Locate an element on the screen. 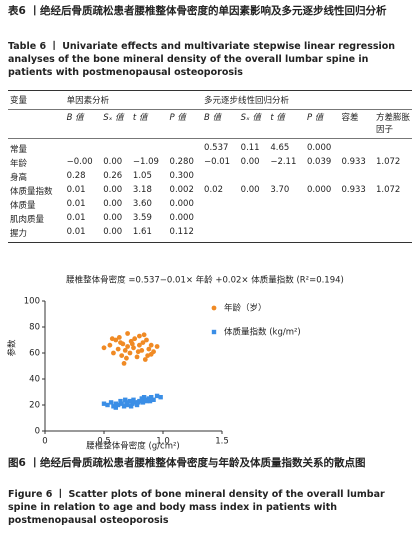  table-cell: 年龄 is located at coordinates (19, 164).